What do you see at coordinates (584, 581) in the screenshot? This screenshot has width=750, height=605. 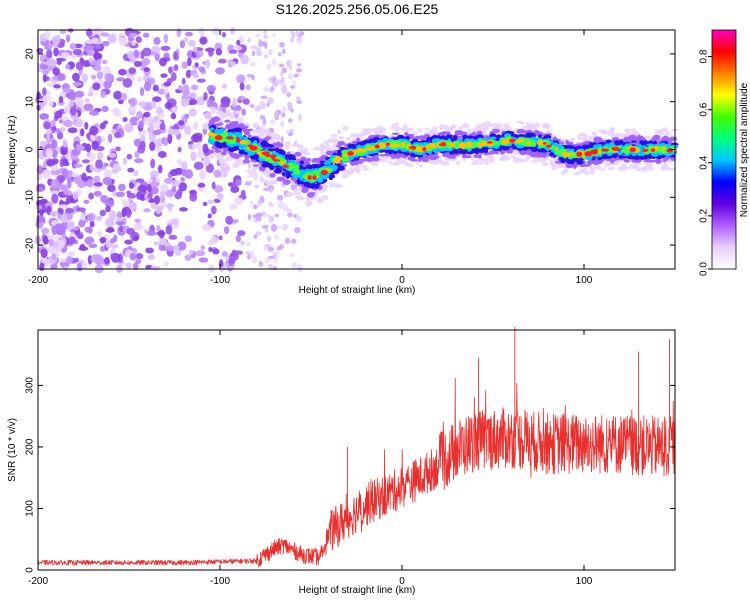 I see `snr-x-tick-label: 100` at bounding box center [584, 581].